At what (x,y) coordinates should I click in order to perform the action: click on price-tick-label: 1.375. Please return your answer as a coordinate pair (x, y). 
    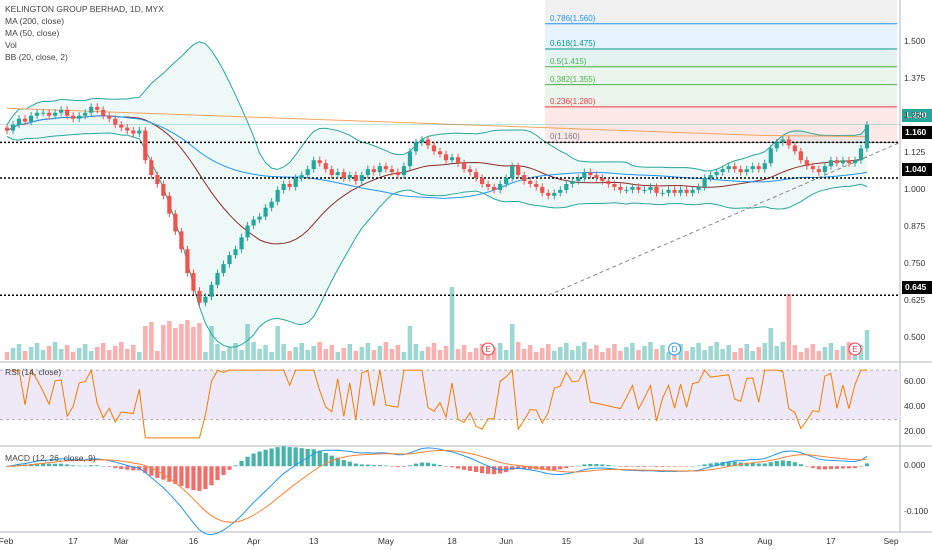
    Looking at the image, I should click on (915, 77).